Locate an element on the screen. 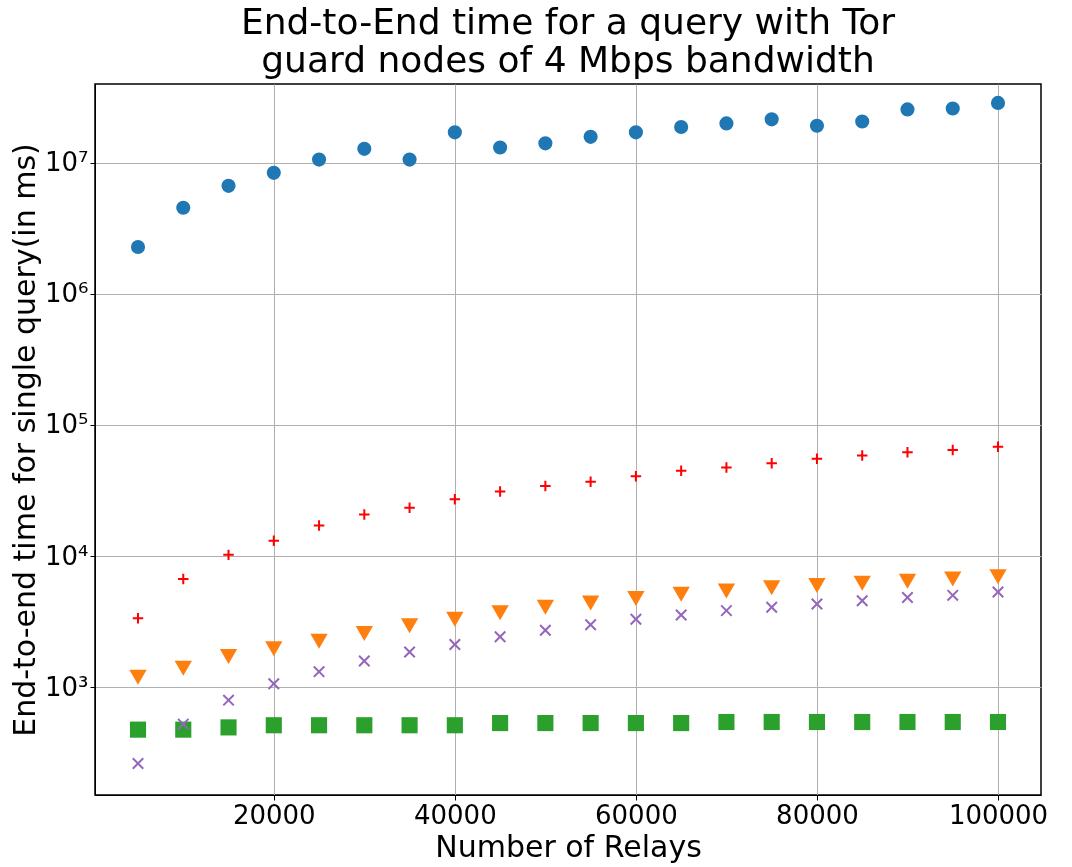  text: End-to-End time for a query with Tor is located at coordinates (568, 21).